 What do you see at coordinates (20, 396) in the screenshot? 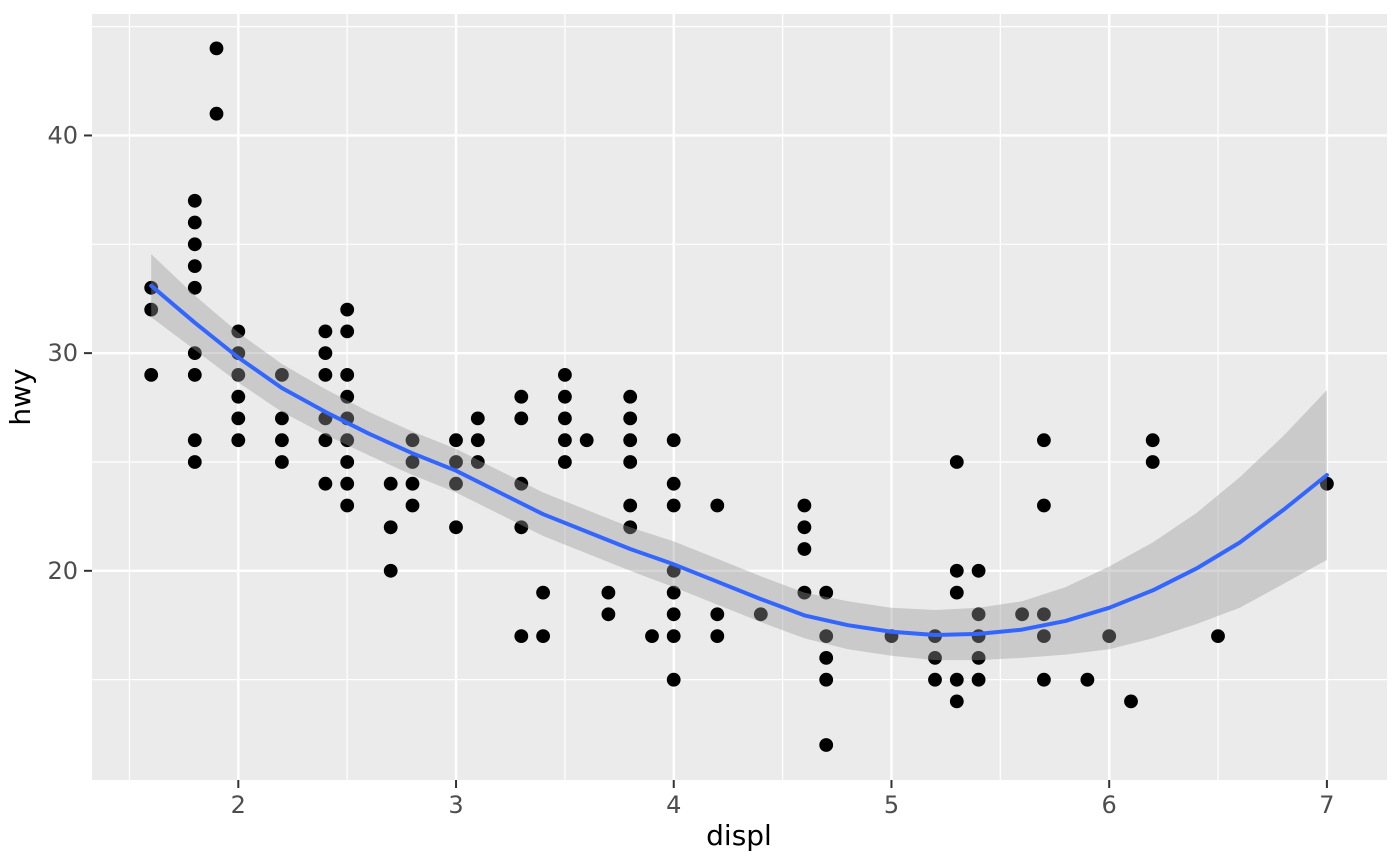
I see `y-axis-title: hwy` at bounding box center [20, 396].